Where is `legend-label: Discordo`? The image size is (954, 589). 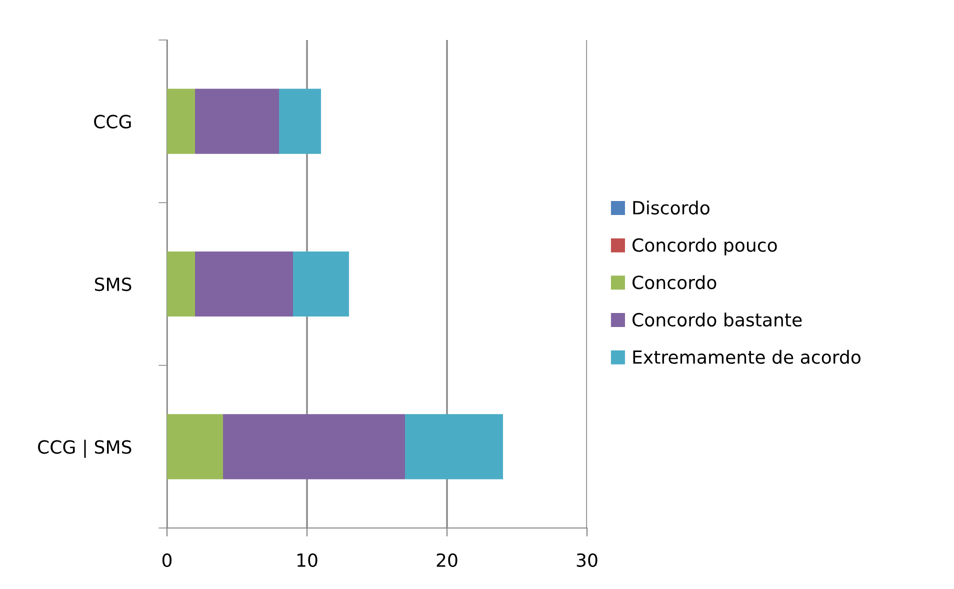
legend-label: Discordo is located at coordinates (671, 207).